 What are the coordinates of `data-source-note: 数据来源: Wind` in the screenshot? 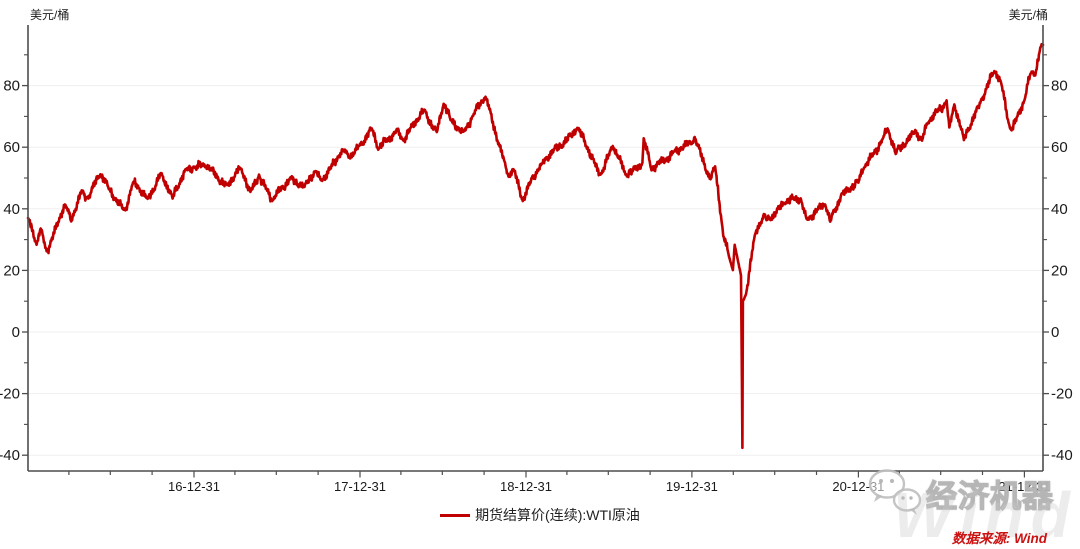 It's located at (999, 538).